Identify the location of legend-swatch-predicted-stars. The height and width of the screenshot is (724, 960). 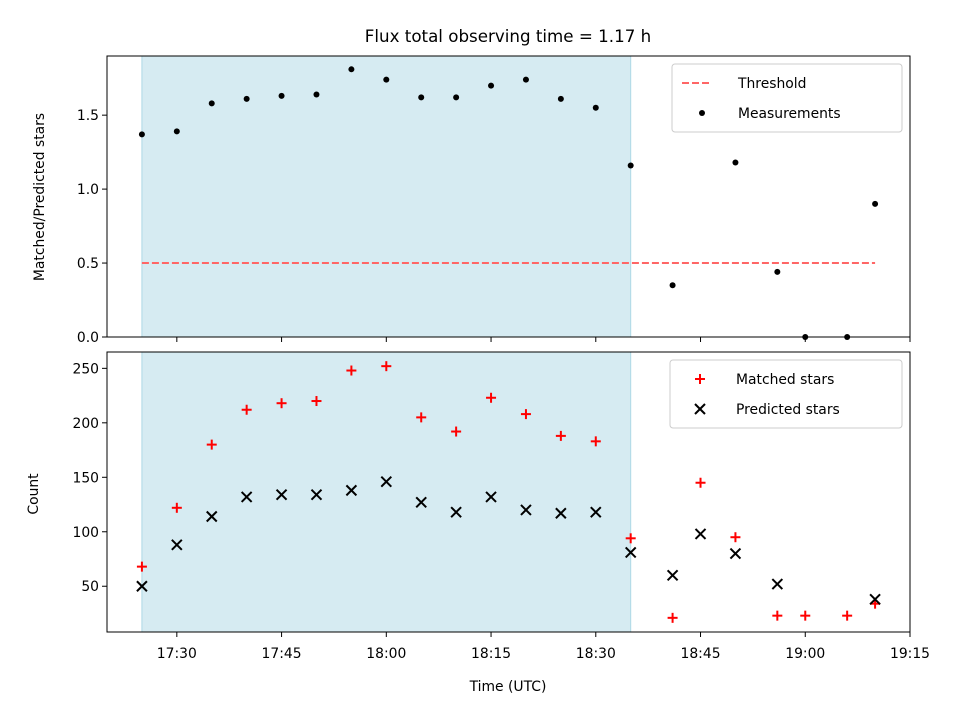
(700, 409).